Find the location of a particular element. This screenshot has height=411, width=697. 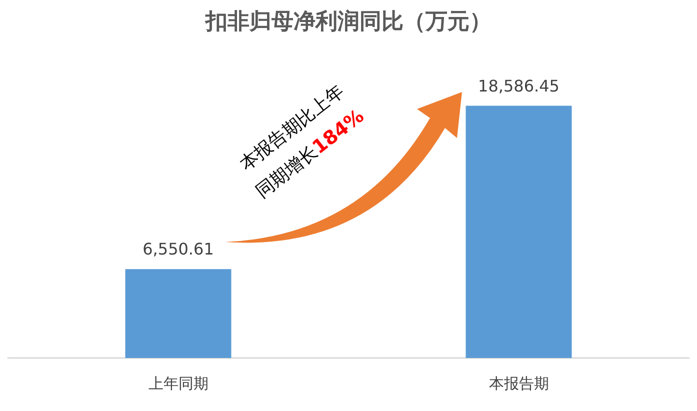

x-tick-label: 上年同期 is located at coordinates (178, 383).